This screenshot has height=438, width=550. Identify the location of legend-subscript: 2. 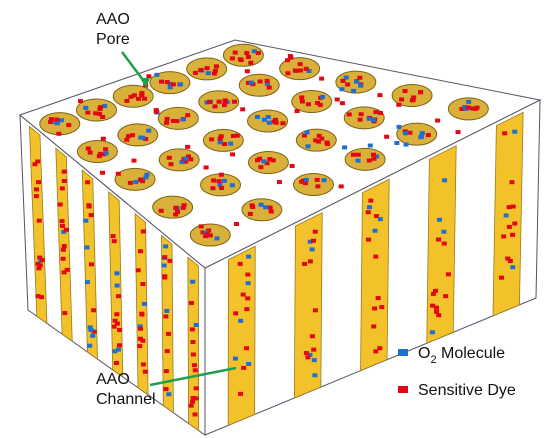
(433, 360).